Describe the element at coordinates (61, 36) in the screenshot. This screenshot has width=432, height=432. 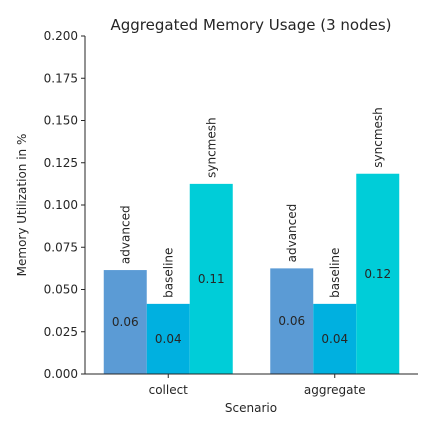
I see `y-tick-label: 0.200` at that location.